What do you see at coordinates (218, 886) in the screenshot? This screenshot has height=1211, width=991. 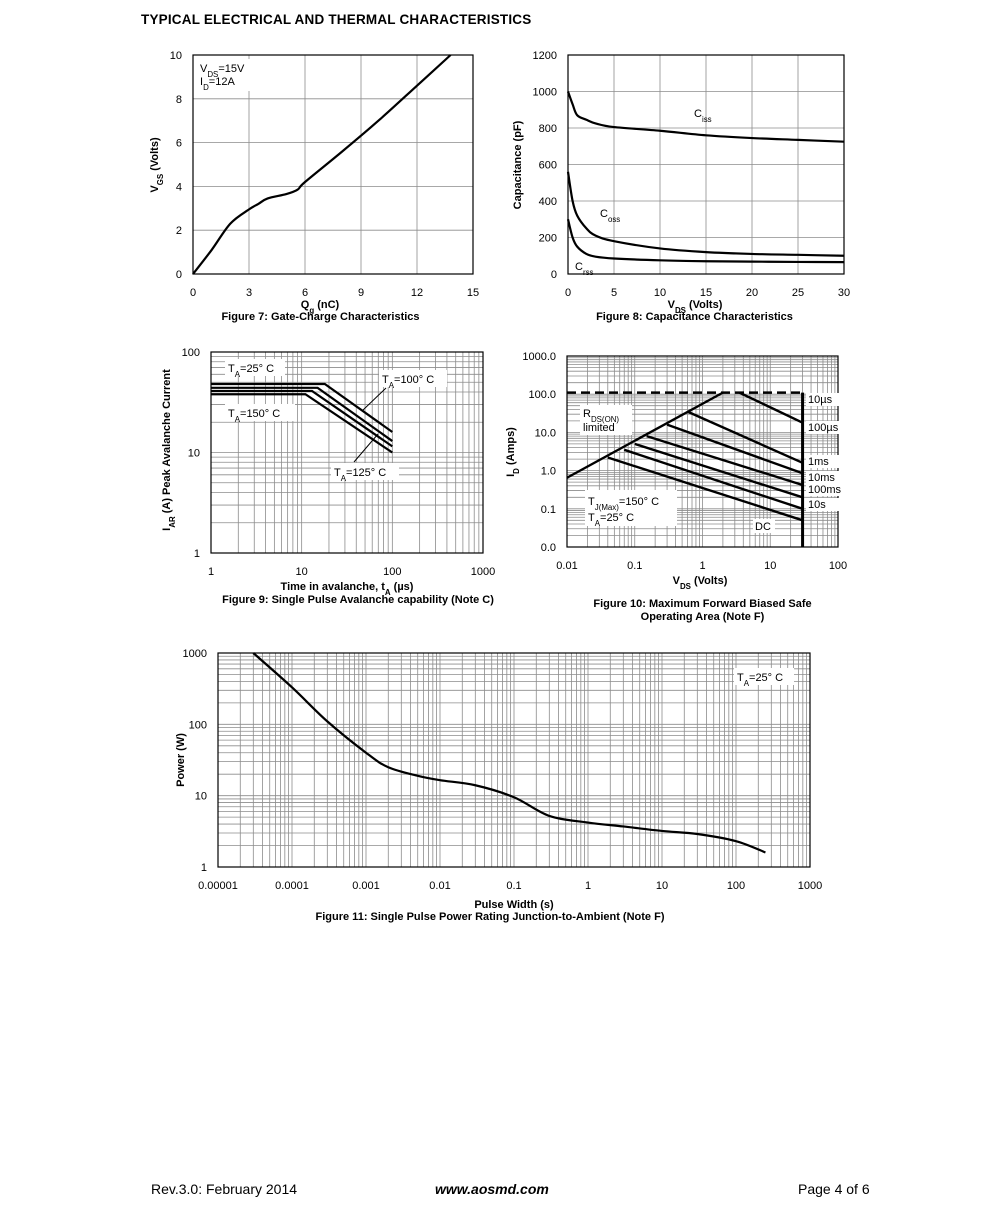 I see `x-tick-label: 0.00001` at bounding box center [218, 886].